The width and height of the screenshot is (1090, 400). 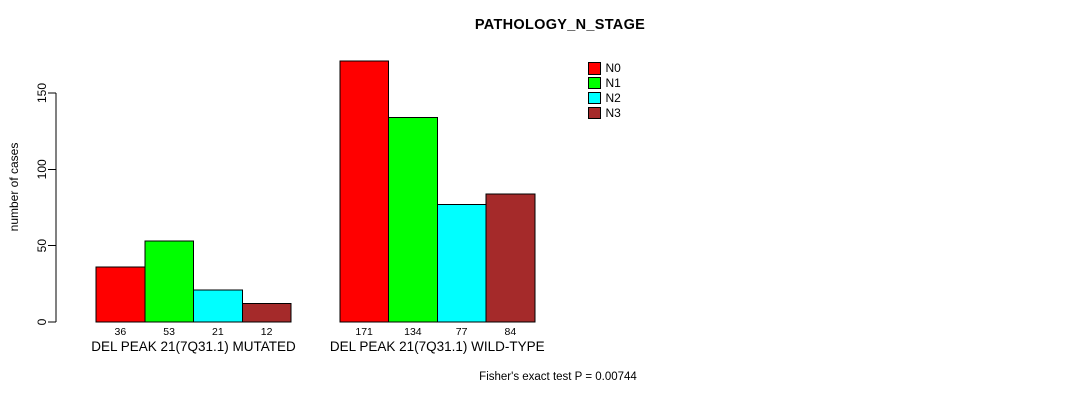 I want to click on y-axis-tick-label: 50, so click(x=42, y=246).